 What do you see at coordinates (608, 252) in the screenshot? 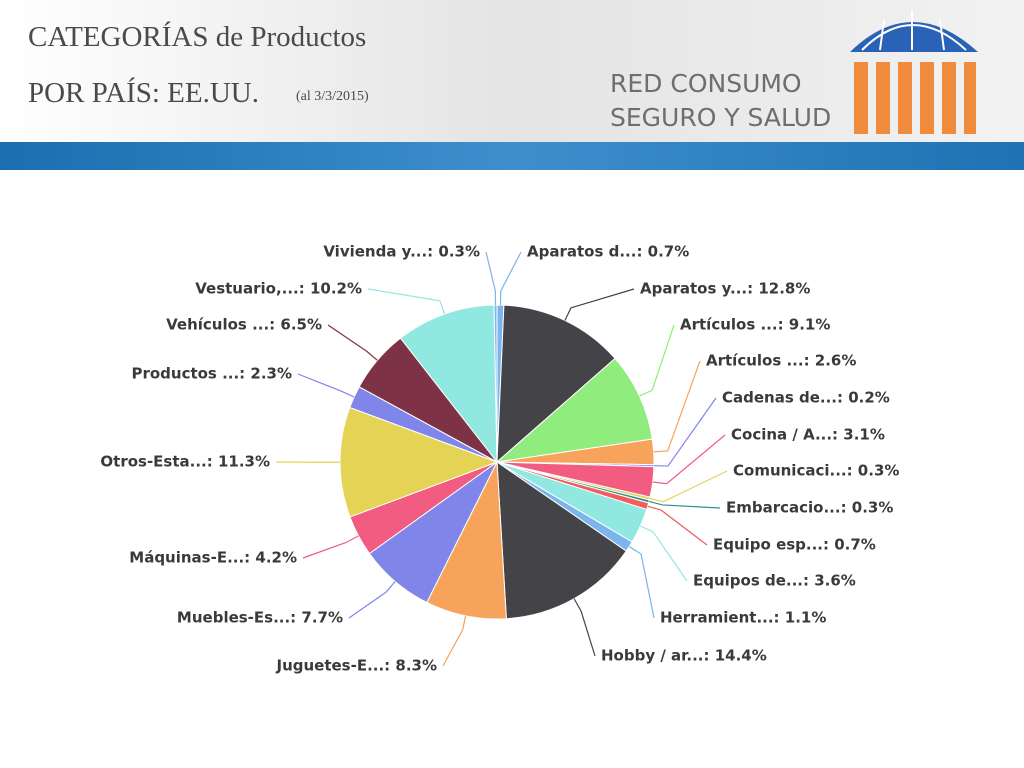
I see `data-label: Aparatos d...: 0.7%` at bounding box center [608, 252].